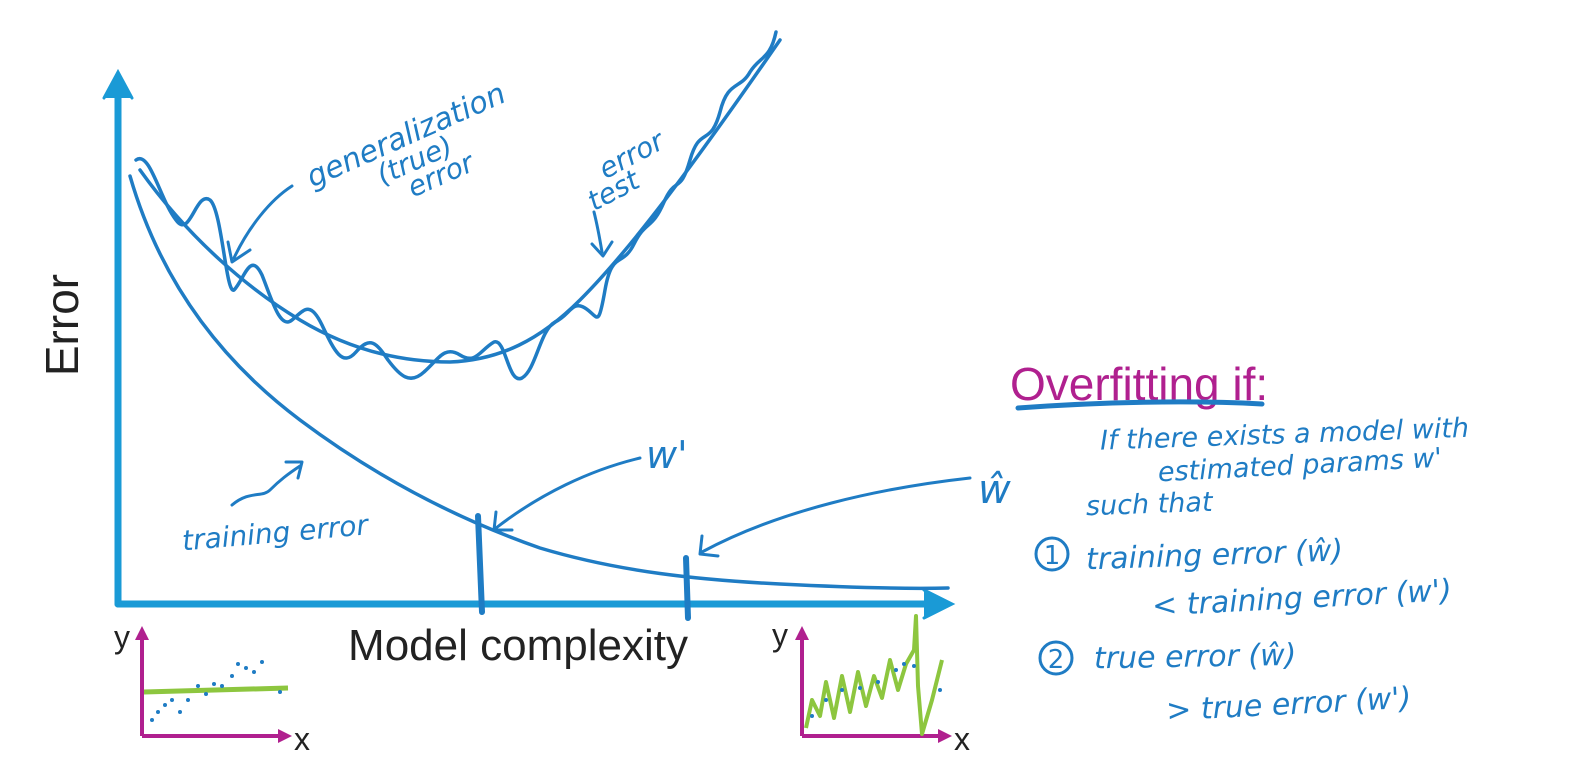 The image size is (1584, 765). What do you see at coordinates (836, 515) in the screenshot?
I see `w-hat-arrow` at bounding box center [836, 515].